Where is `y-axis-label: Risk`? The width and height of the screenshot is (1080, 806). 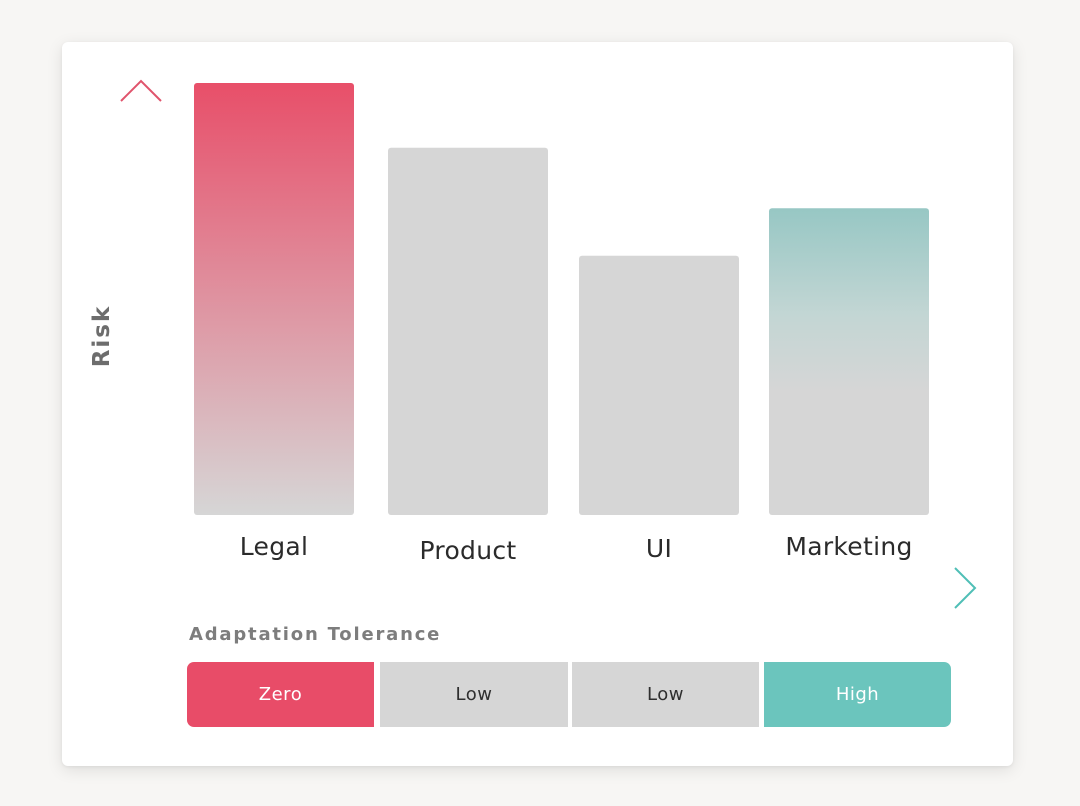 y-axis-label: Risk is located at coordinates (102, 336).